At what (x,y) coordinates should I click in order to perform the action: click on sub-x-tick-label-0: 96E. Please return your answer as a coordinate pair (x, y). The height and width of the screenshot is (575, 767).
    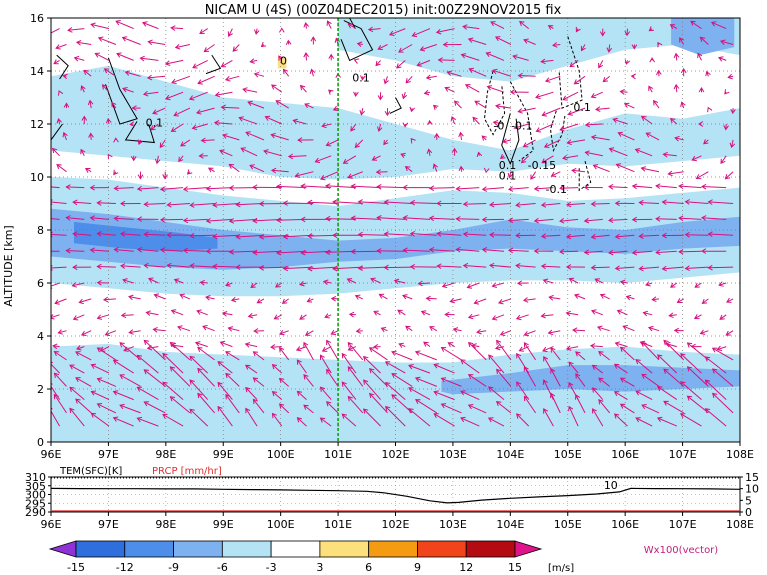
    Looking at the image, I should click on (51, 524).